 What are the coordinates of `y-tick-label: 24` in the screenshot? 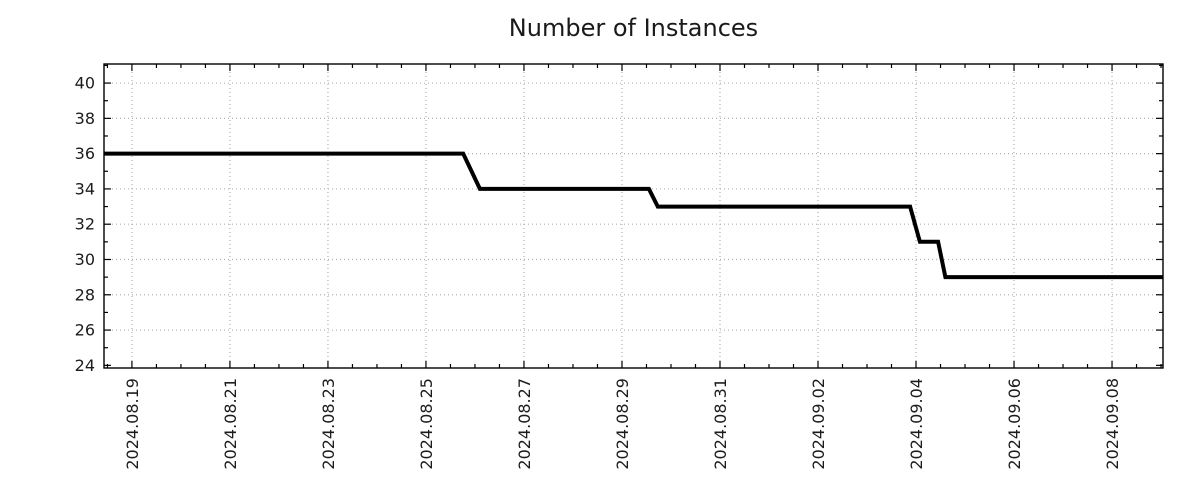 It's located at (85, 365).